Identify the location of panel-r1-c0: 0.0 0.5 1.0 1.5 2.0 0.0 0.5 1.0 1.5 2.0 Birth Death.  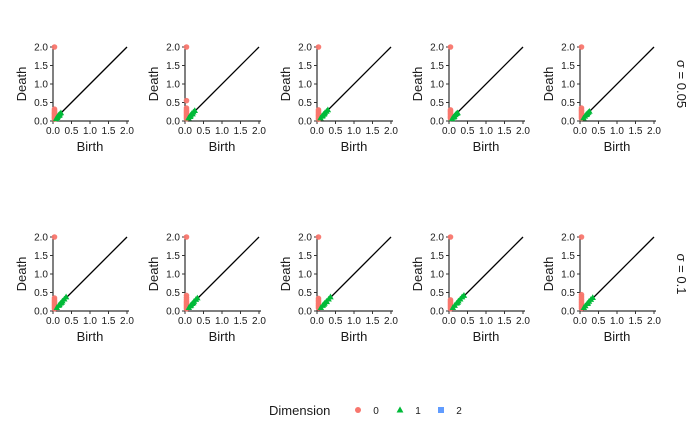
(74, 289).